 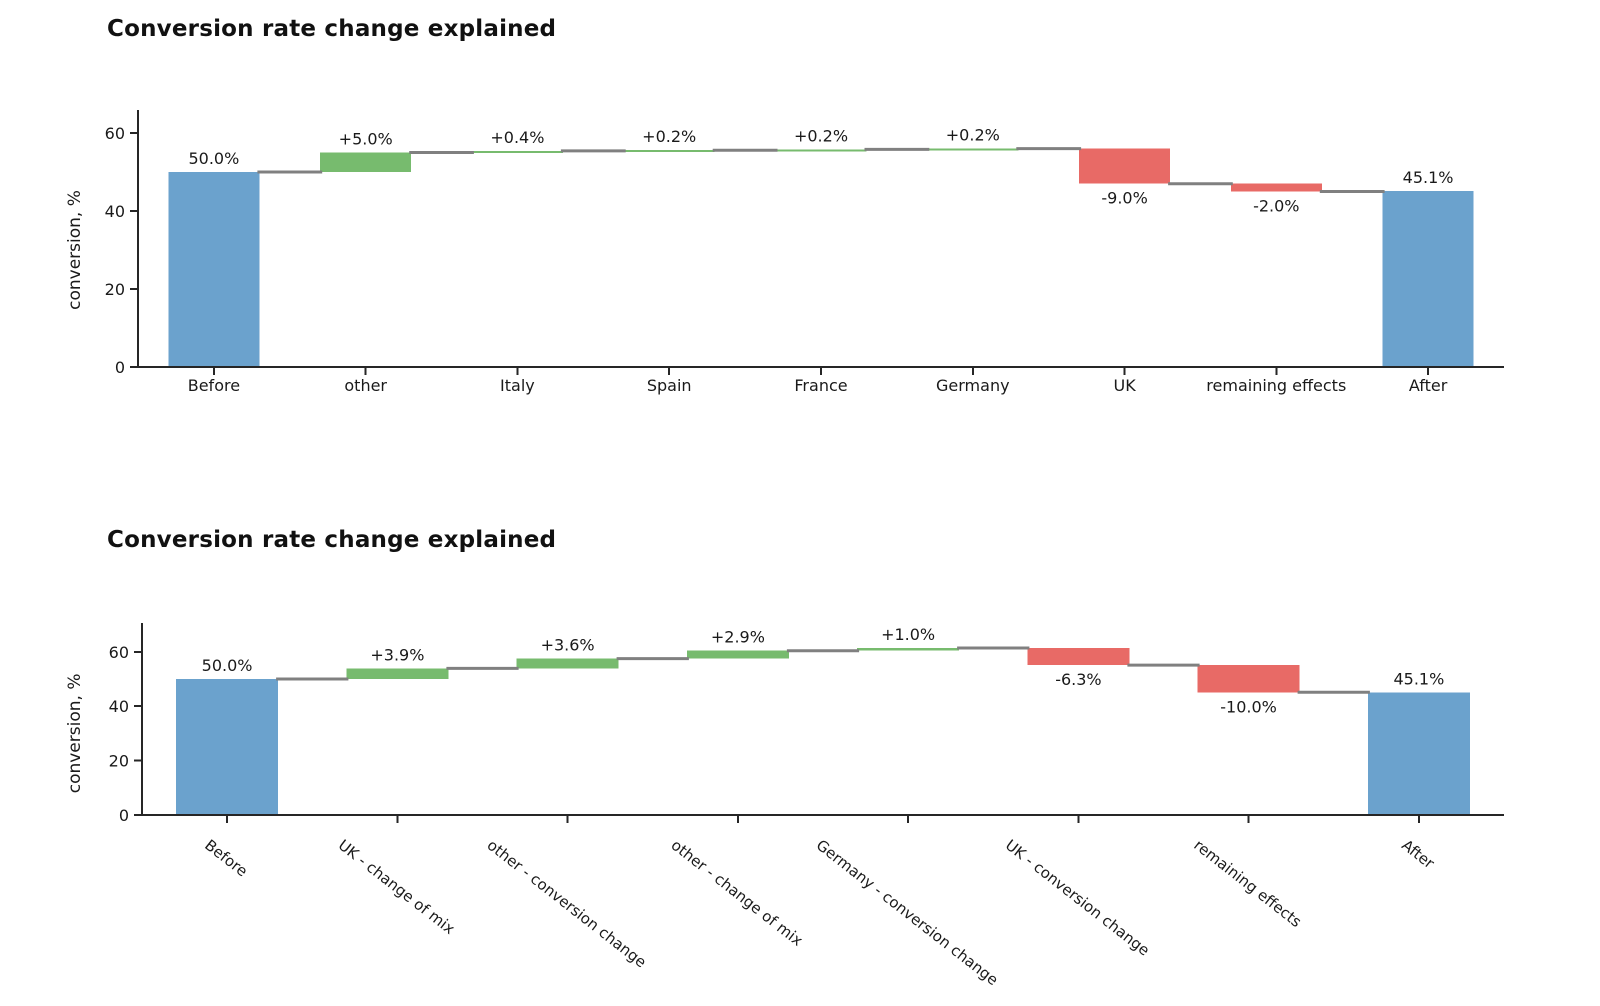 What do you see at coordinates (517, 151) in the screenshot?
I see `bar-italy` at bounding box center [517, 151].